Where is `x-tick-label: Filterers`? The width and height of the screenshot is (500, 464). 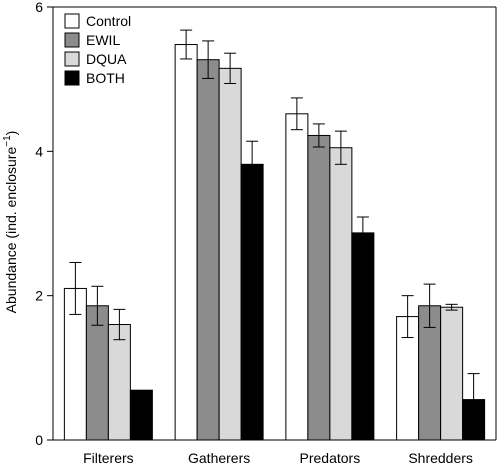
x-tick-label: Filterers is located at coordinates (108, 457).